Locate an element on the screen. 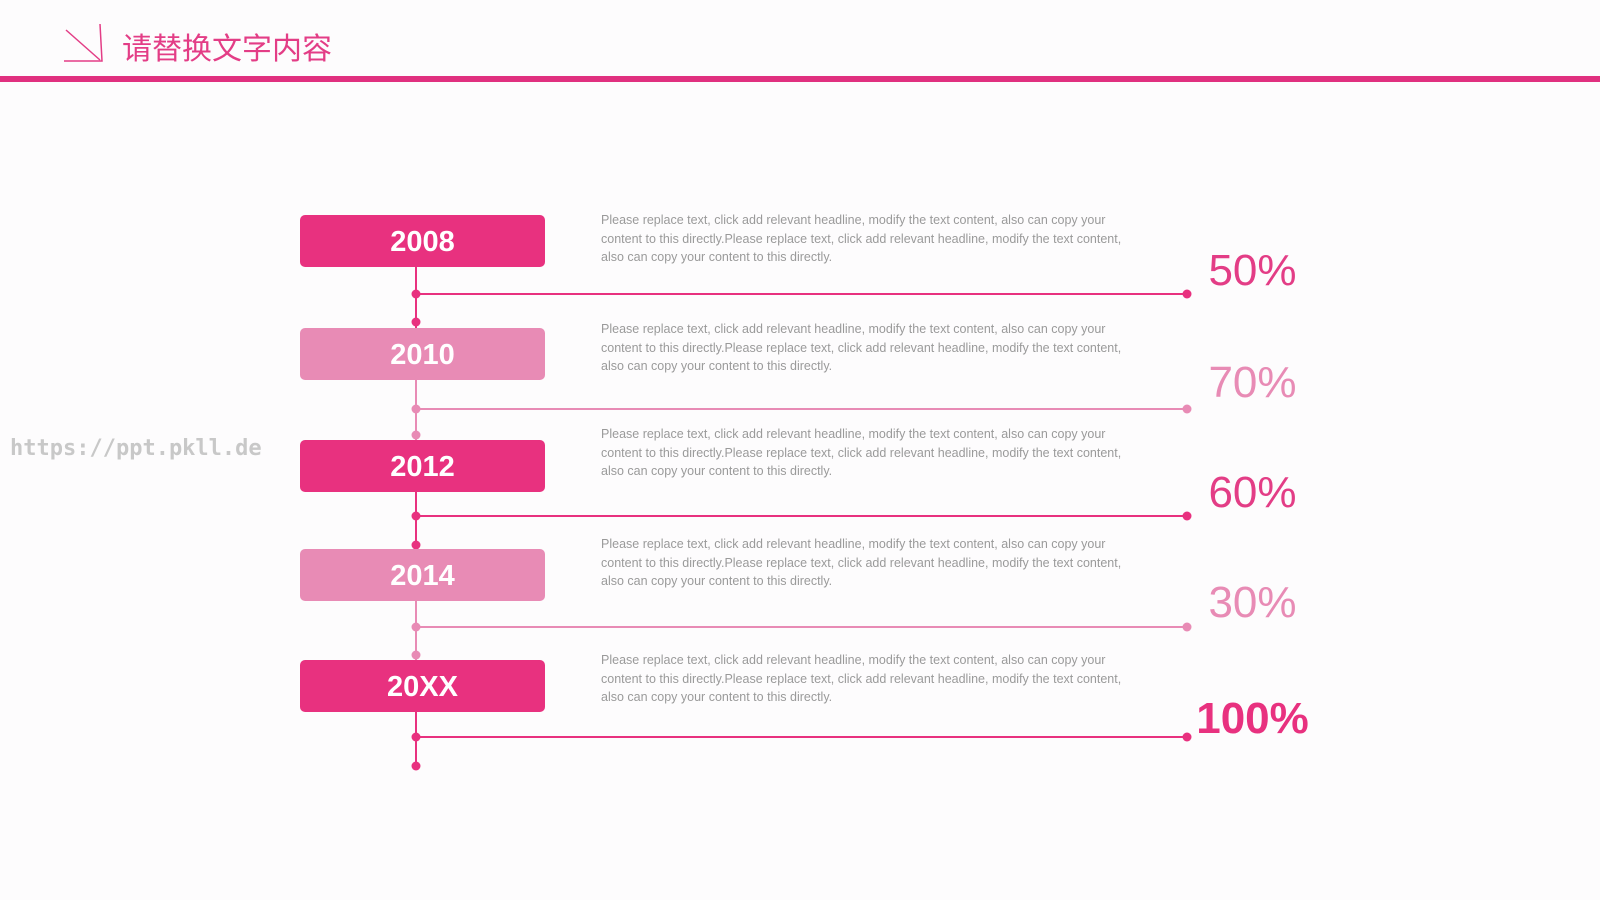 The image size is (1600, 900). header-icon is located at coordinates (83, 42).